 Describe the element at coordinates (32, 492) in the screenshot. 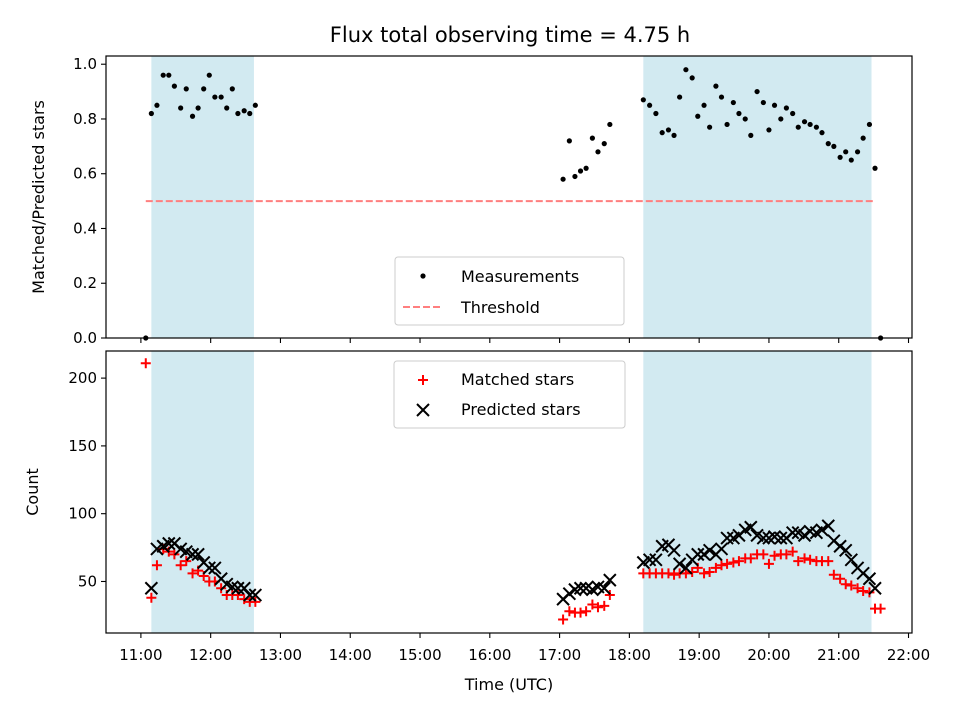

I see `bottom-y-axis-label: Count` at that location.